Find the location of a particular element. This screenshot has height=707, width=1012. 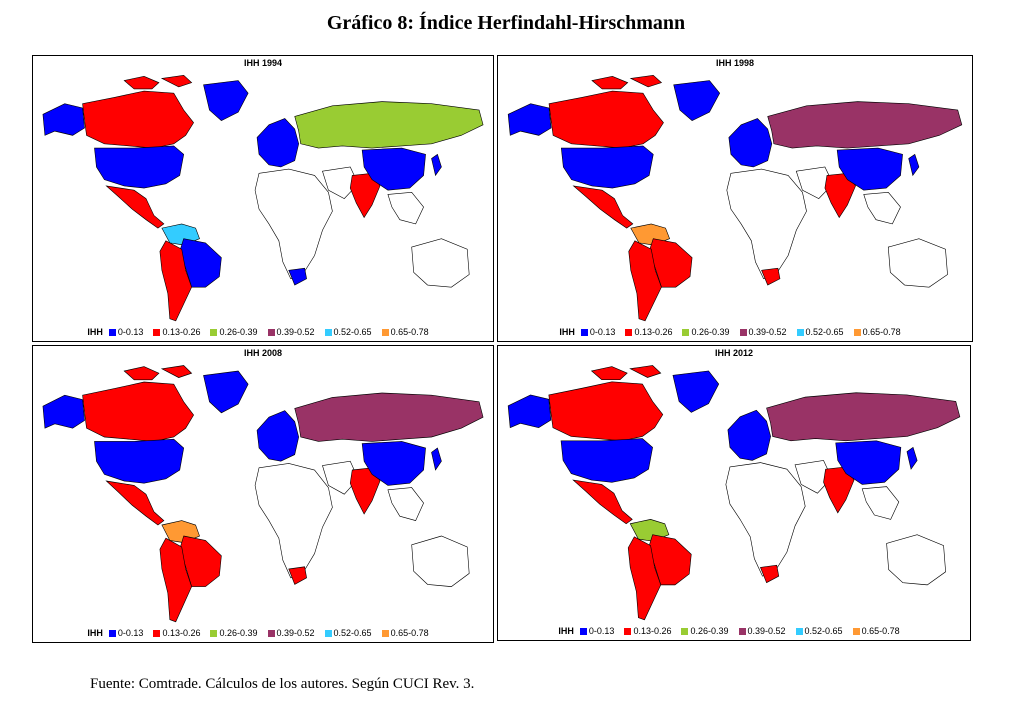

panel-title: IHH 2008 is located at coordinates (263, 353).